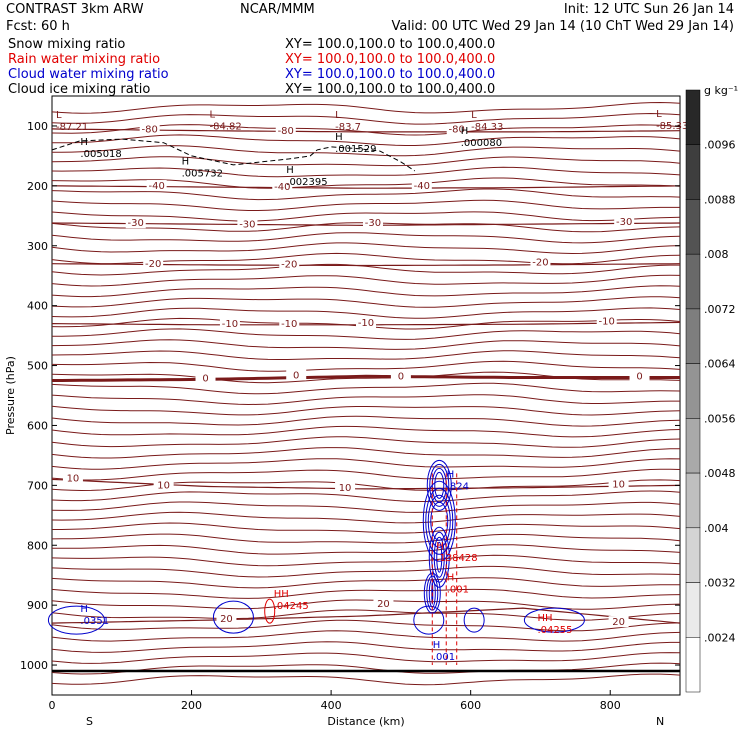 Image resolution: width=740 pixels, height=740 pixels. What do you see at coordinates (37, 366) in the screenshot?
I see `y-tick-label: 500` at bounding box center [37, 366].